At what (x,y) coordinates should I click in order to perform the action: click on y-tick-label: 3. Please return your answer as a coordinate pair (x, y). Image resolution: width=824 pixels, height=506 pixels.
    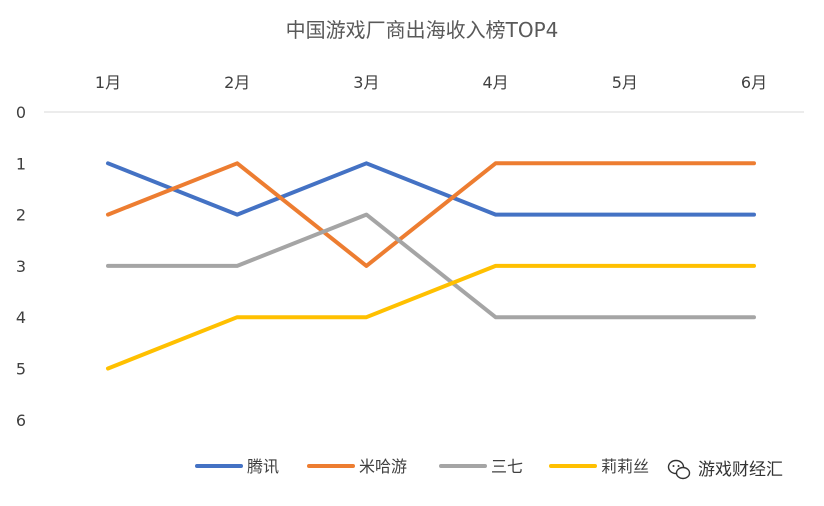
    Looking at the image, I should click on (21, 266).